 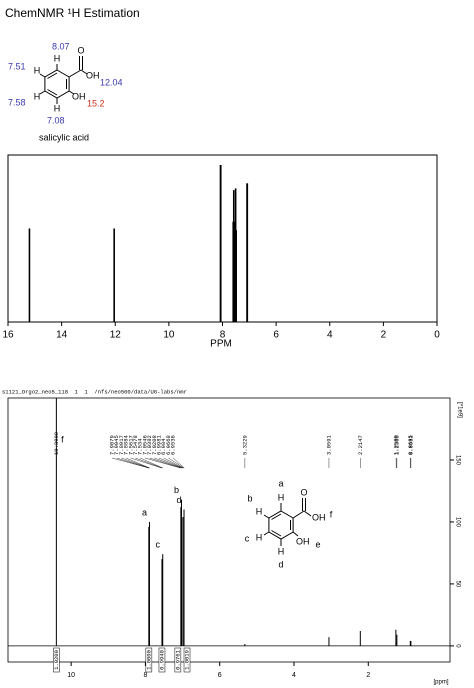 I want to click on integral-label: 0.9761, so click(x=177, y=659).